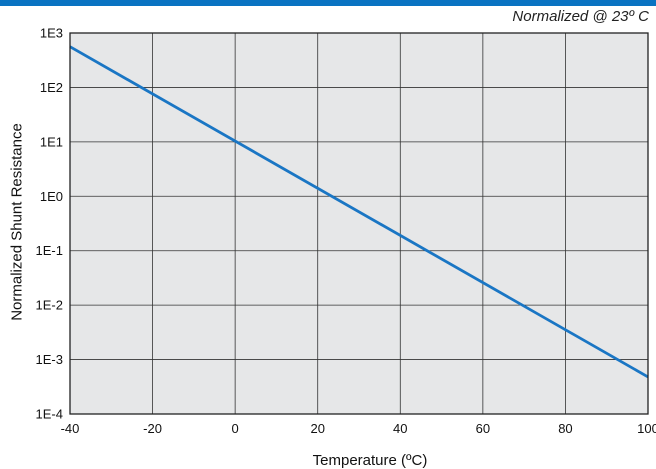 This screenshot has width=656, height=469. What do you see at coordinates (580, 16) in the screenshot?
I see `normalization-note: Normalized @ 23º C` at bounding box center [580, 16].